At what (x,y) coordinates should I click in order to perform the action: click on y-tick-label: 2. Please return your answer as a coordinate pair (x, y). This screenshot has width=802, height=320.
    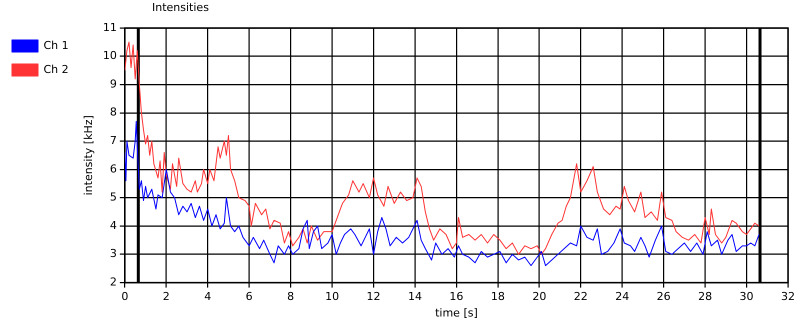
    Looking at the image, I should click on (113, 281).